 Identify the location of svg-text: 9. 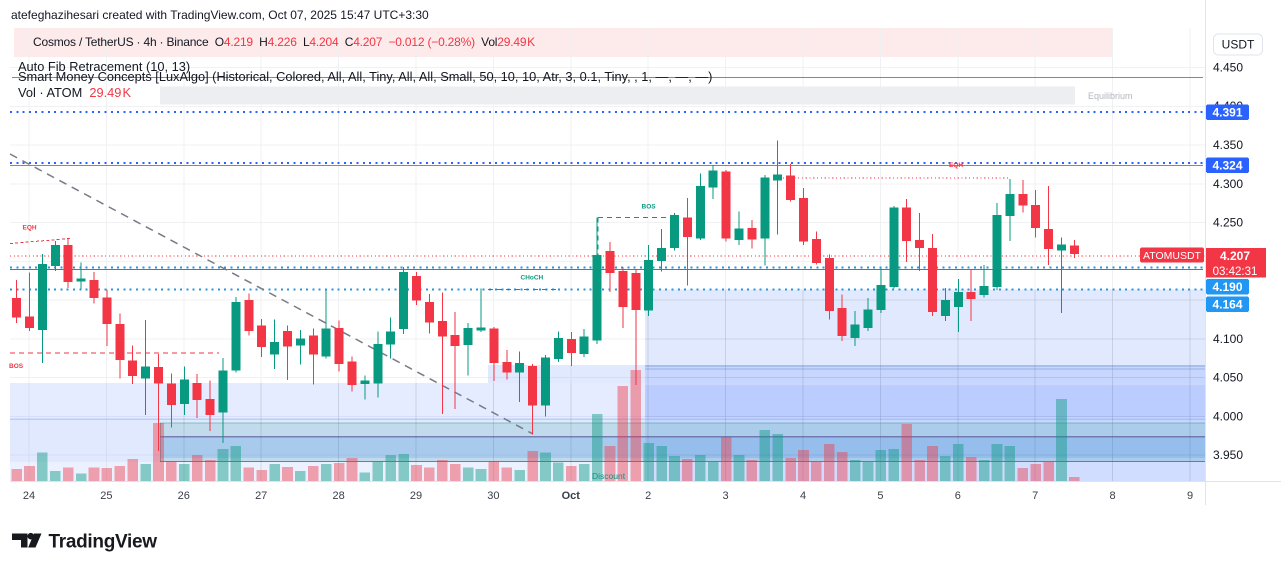
(1190, 496).